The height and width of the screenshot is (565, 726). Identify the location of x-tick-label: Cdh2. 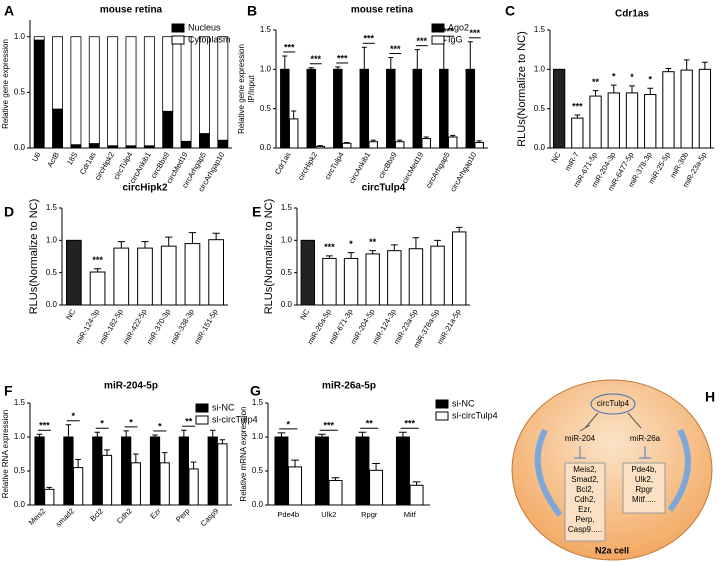
(124, 515).